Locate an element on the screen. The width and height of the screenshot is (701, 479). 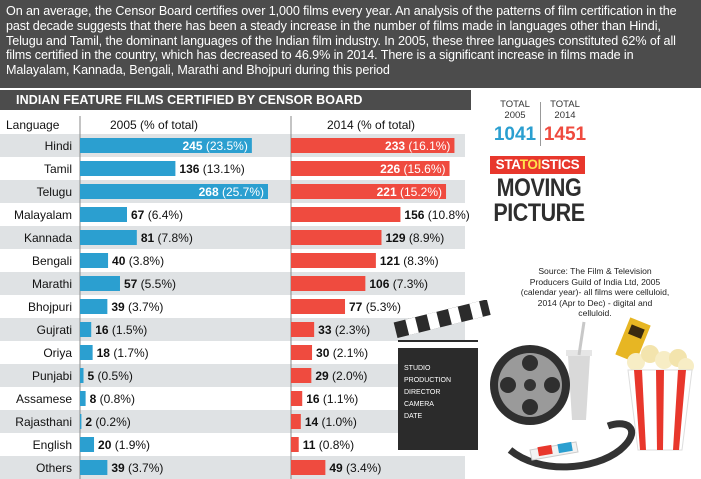
category-label-rajasthani: Rajasthani is located at coordinates (43, 422).